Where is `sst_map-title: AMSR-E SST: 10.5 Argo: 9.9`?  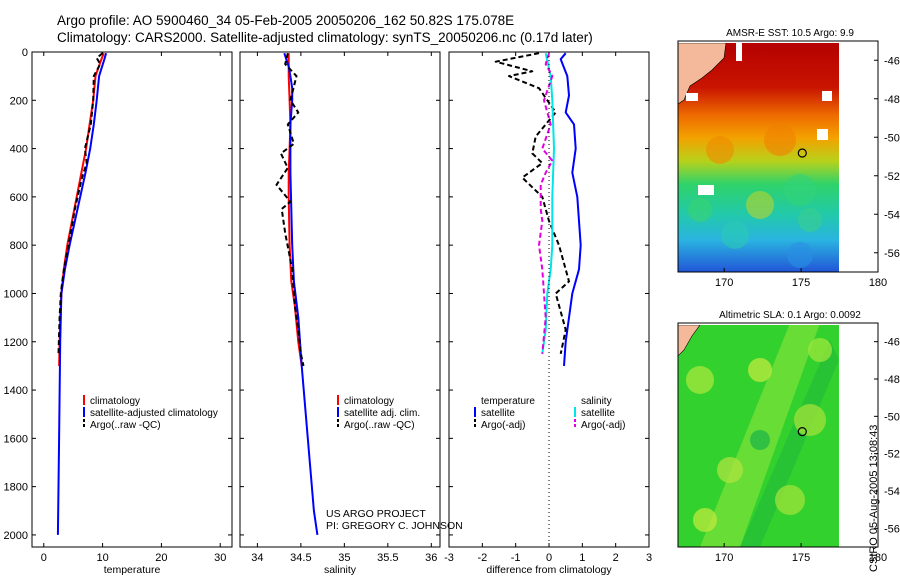
sst_map-title: AMSR-E SST: 10.5 Argo: 9.9 is located at coordinates (790, 33).